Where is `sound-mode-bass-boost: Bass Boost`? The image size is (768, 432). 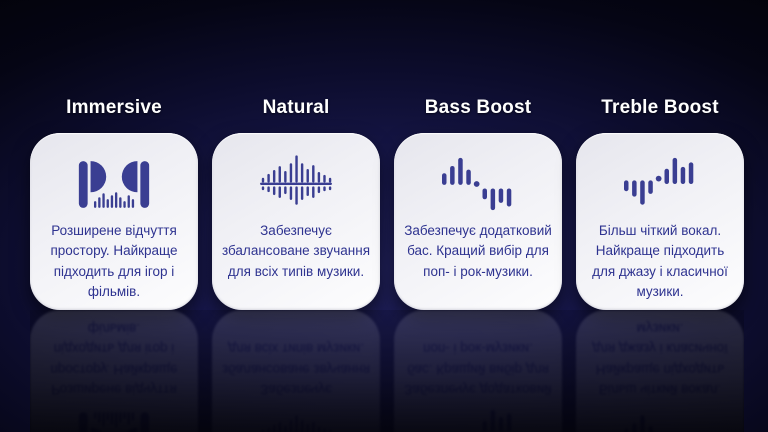 sound-mode-bass-boost: Bass Boost is located at coordinates (478, 203).